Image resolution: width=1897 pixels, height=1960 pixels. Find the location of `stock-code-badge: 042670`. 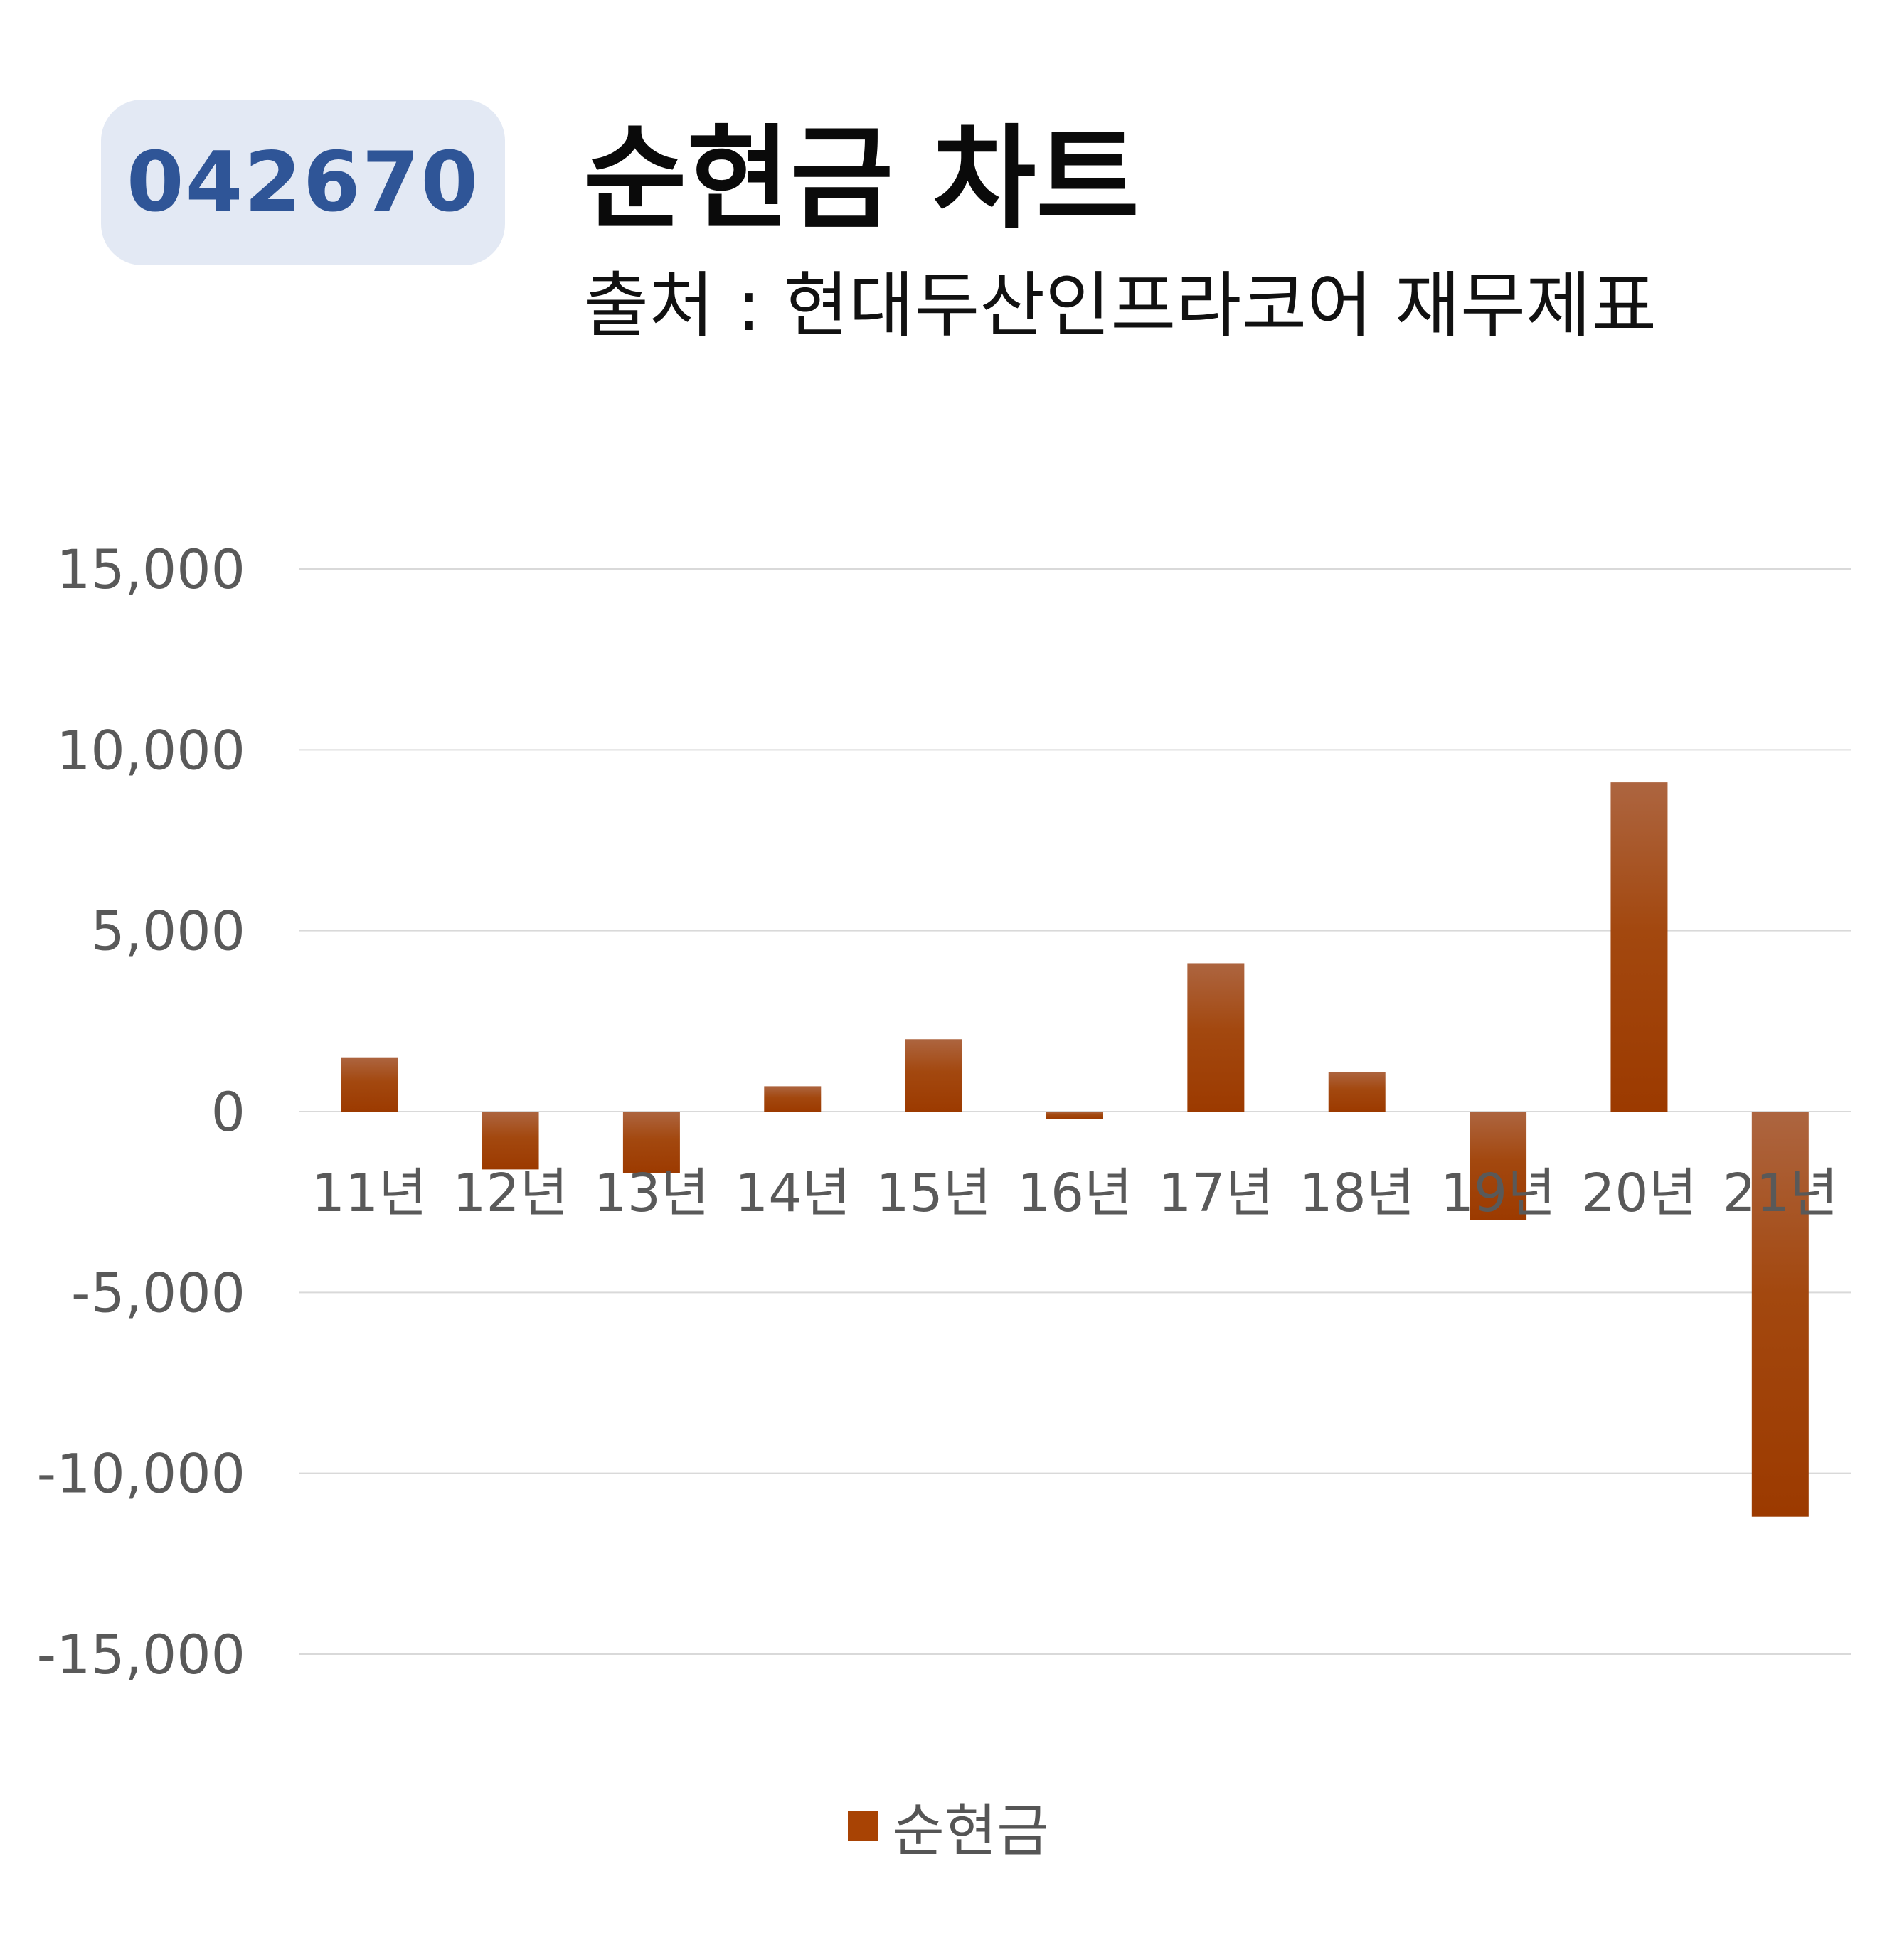

stock-code-badge: 042670 is located at coordinates (303, 182).